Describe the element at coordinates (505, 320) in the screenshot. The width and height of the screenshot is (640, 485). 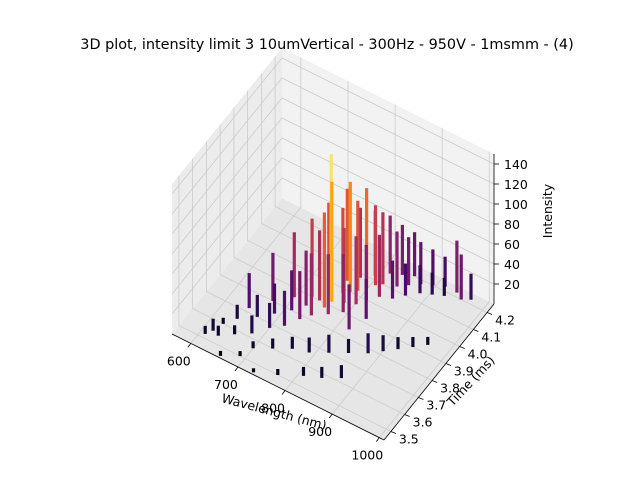
I see `y-tick-label: 4.2` at that location.